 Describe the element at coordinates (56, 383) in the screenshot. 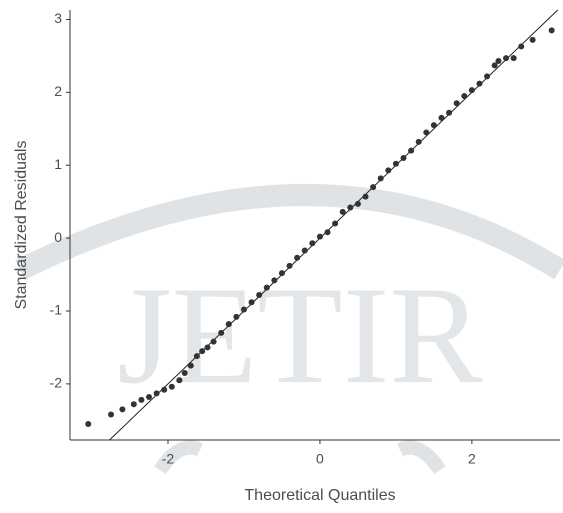

I see `y-tick-label: -2` at that location.